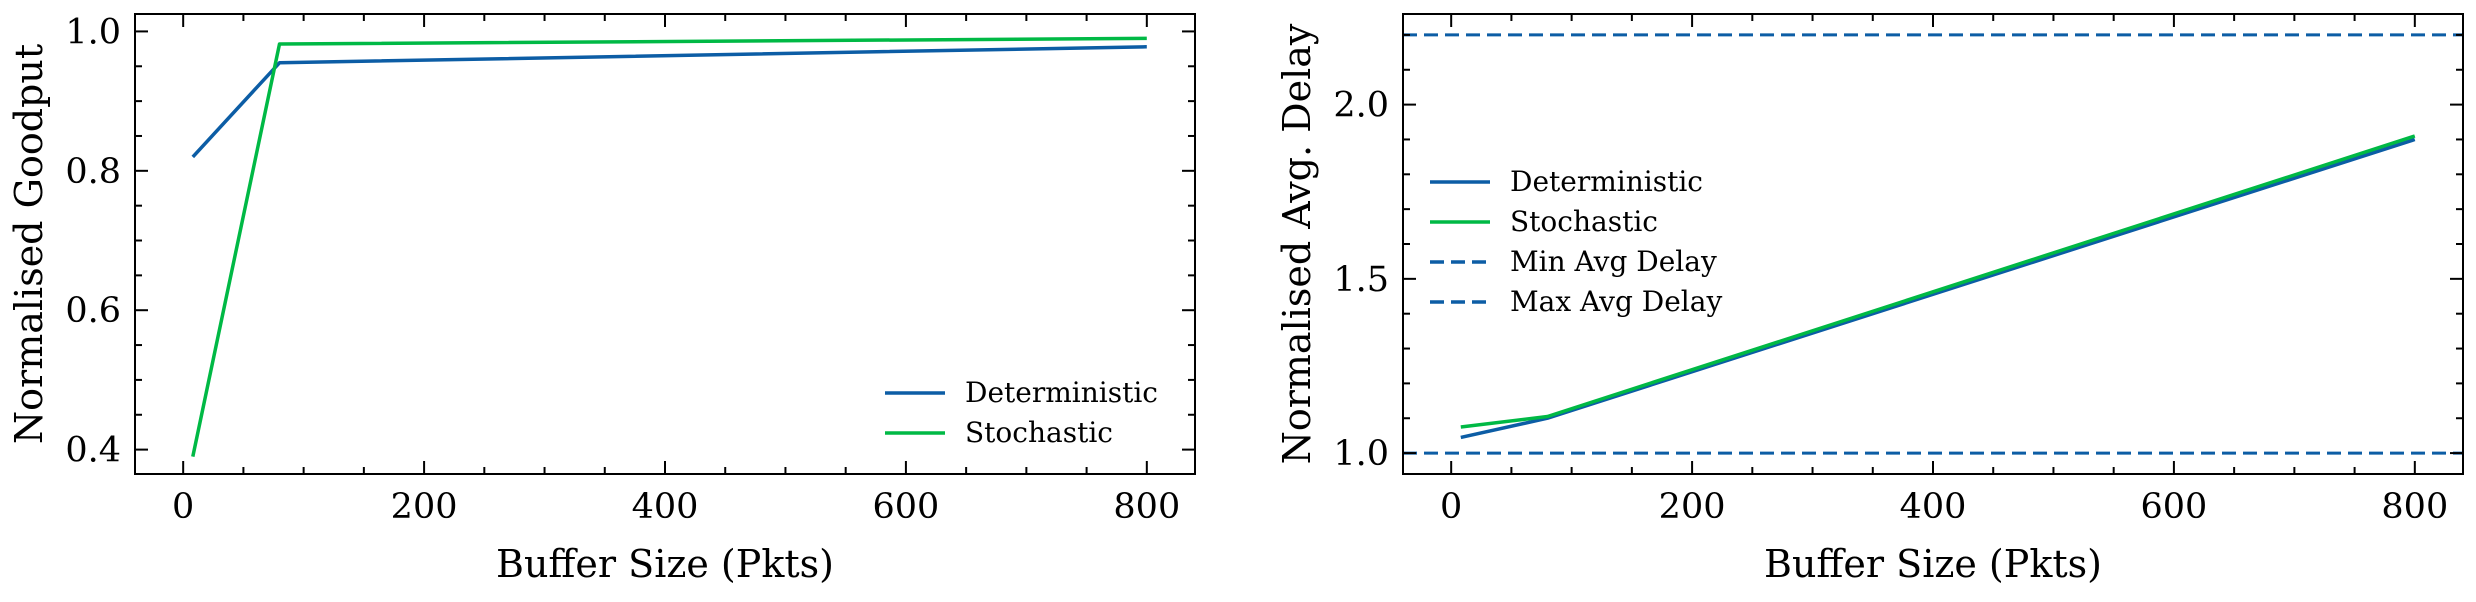  Describe the element at coordinates (1933, 564) in the screenshot. I see `delay-x-axis-label: Buffer Size (Pkts)` at that location.